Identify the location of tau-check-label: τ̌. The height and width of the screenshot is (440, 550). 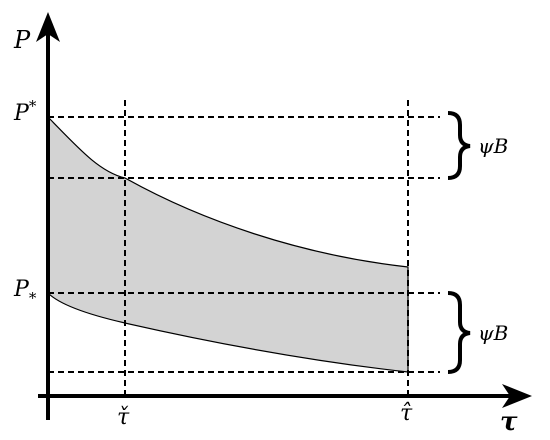
(123, 417).